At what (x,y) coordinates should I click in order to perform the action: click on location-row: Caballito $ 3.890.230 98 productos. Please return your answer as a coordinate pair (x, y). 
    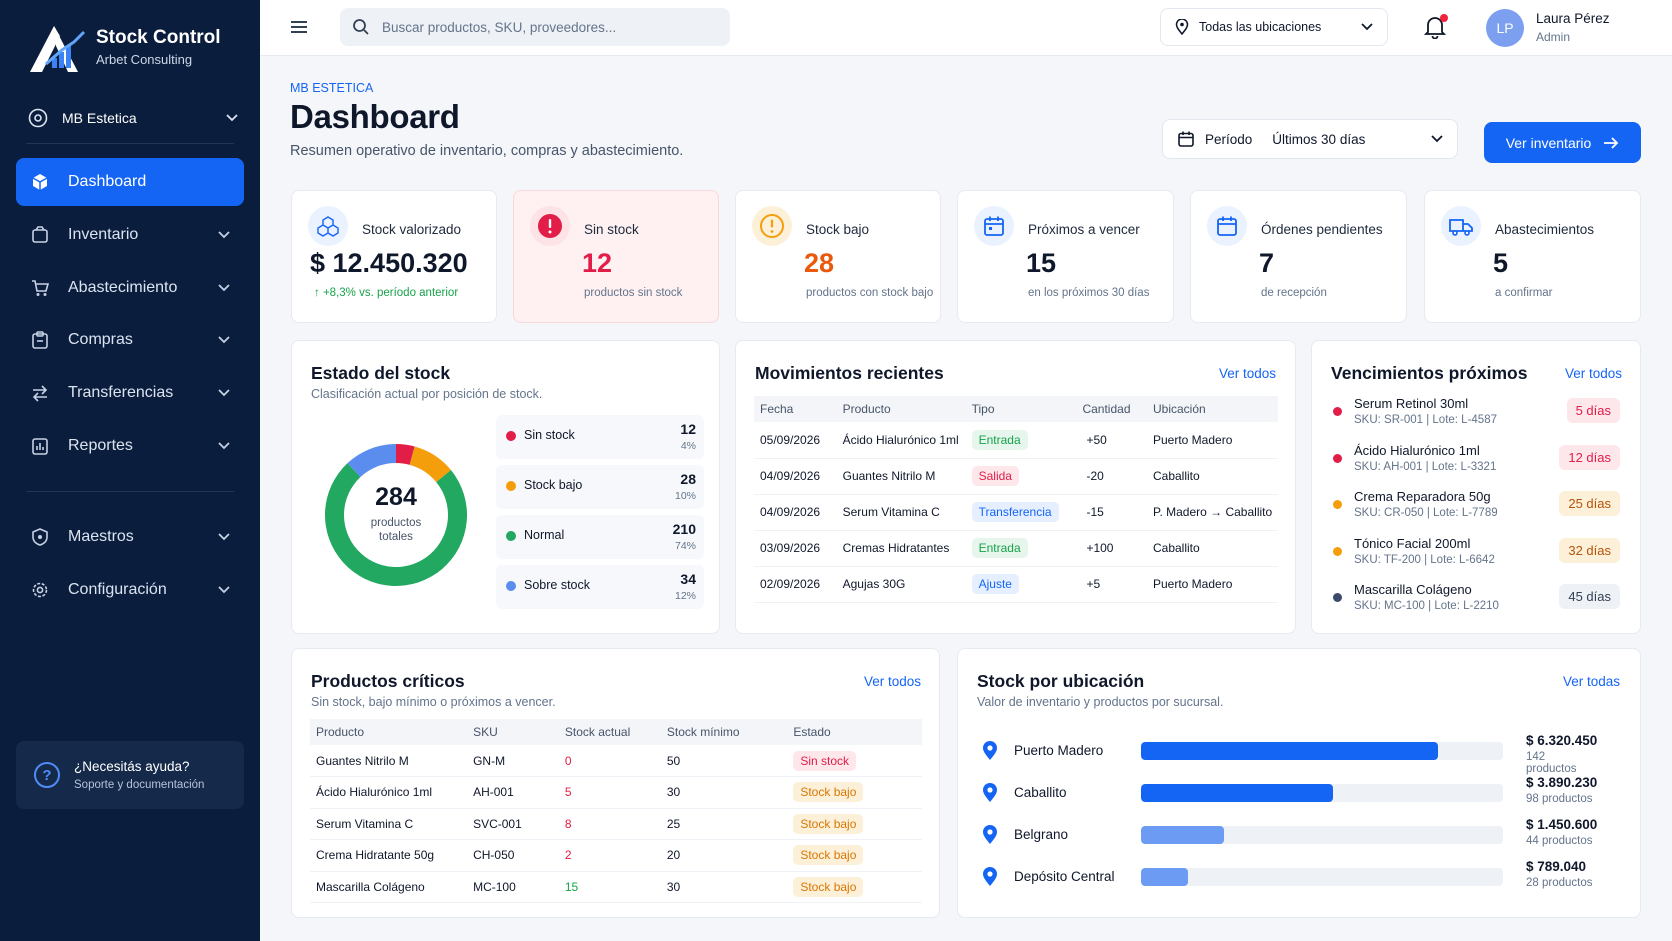
    Looking at the image, I should click on (1288, 794).